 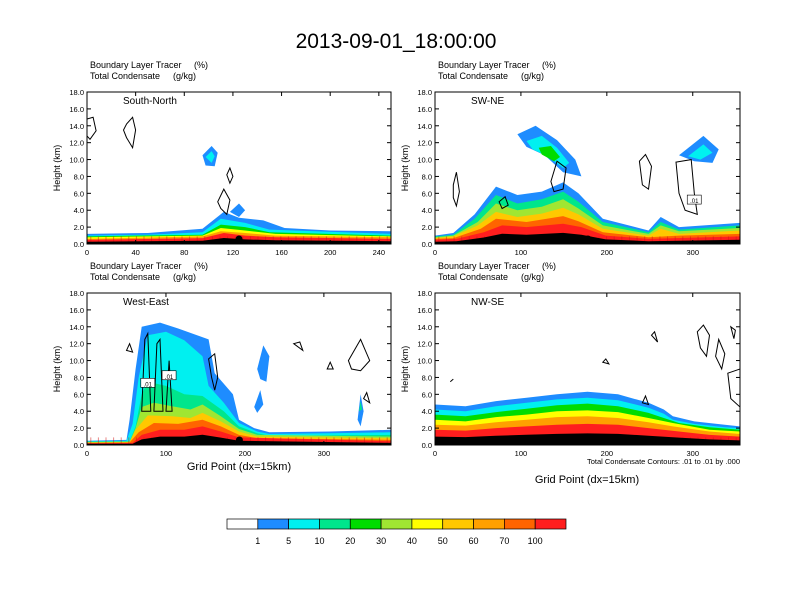 What do you see at coordinates (587, 480) in the screenshot?
I see `x-axis-label-right: Grid Point (dx=15km)` at bounding box center [587, 480].